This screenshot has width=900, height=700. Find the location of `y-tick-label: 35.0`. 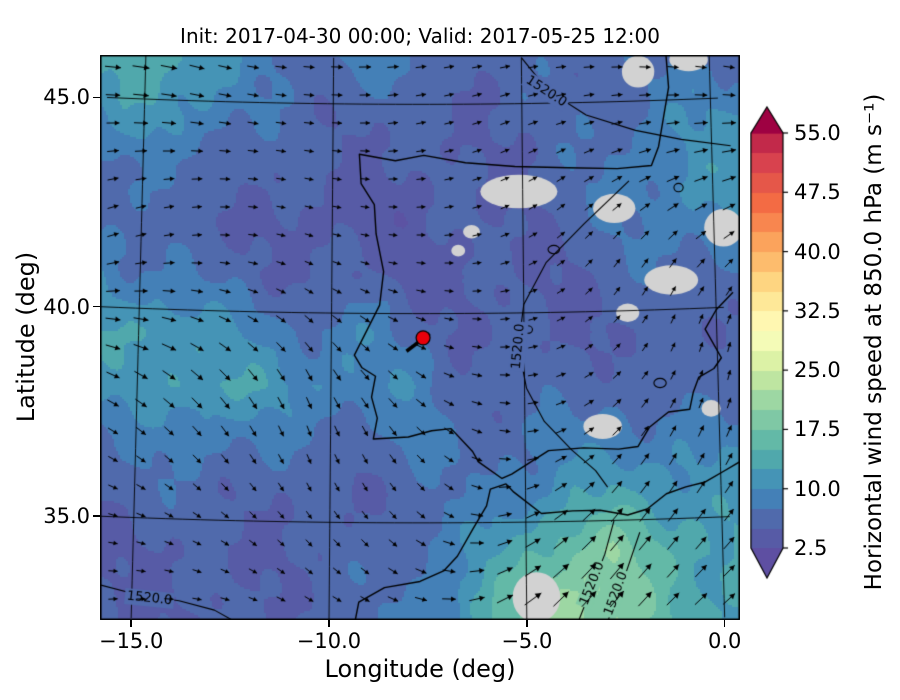

y-tick-label: 35.0 is located at coordinates (66, 515).